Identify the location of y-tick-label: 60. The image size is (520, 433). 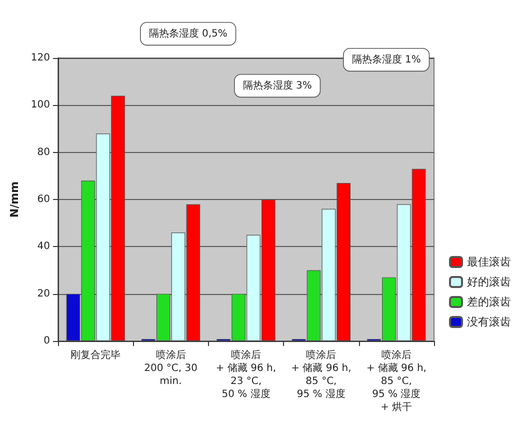
(43, 199).